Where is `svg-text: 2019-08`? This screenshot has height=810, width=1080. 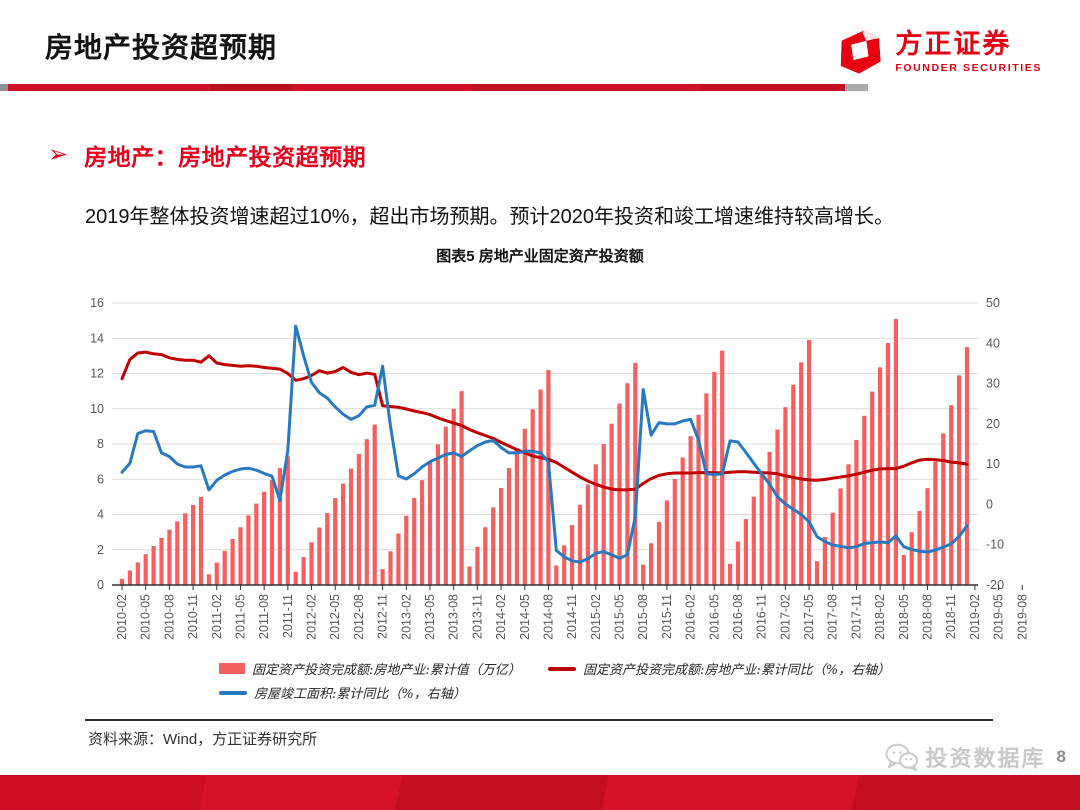 svg-text: 2019-08 is located at coordinates (1022, 617).